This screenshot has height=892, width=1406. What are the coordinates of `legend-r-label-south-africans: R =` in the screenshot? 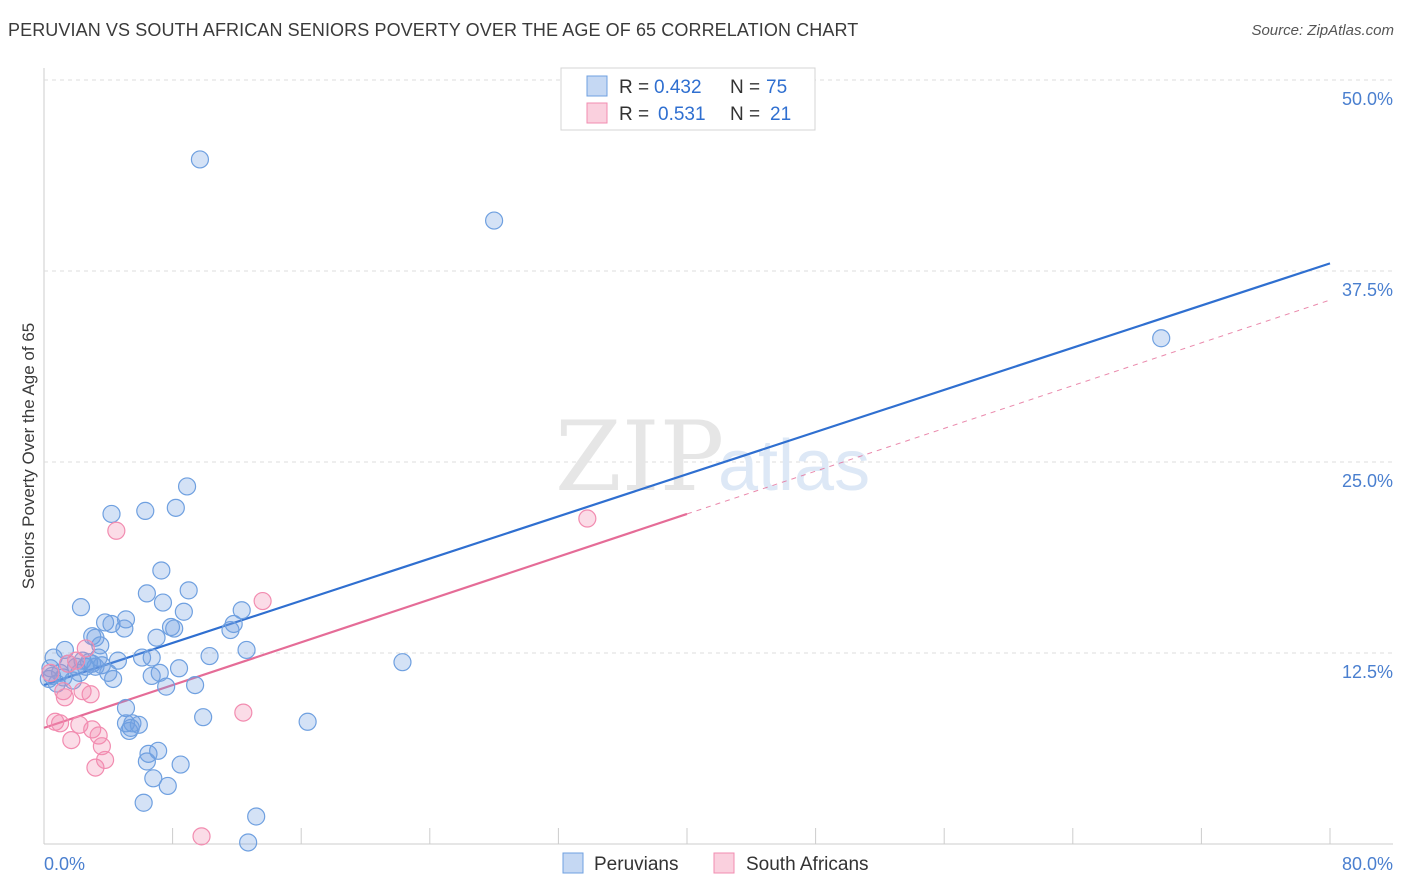 It's located at (634, 114).